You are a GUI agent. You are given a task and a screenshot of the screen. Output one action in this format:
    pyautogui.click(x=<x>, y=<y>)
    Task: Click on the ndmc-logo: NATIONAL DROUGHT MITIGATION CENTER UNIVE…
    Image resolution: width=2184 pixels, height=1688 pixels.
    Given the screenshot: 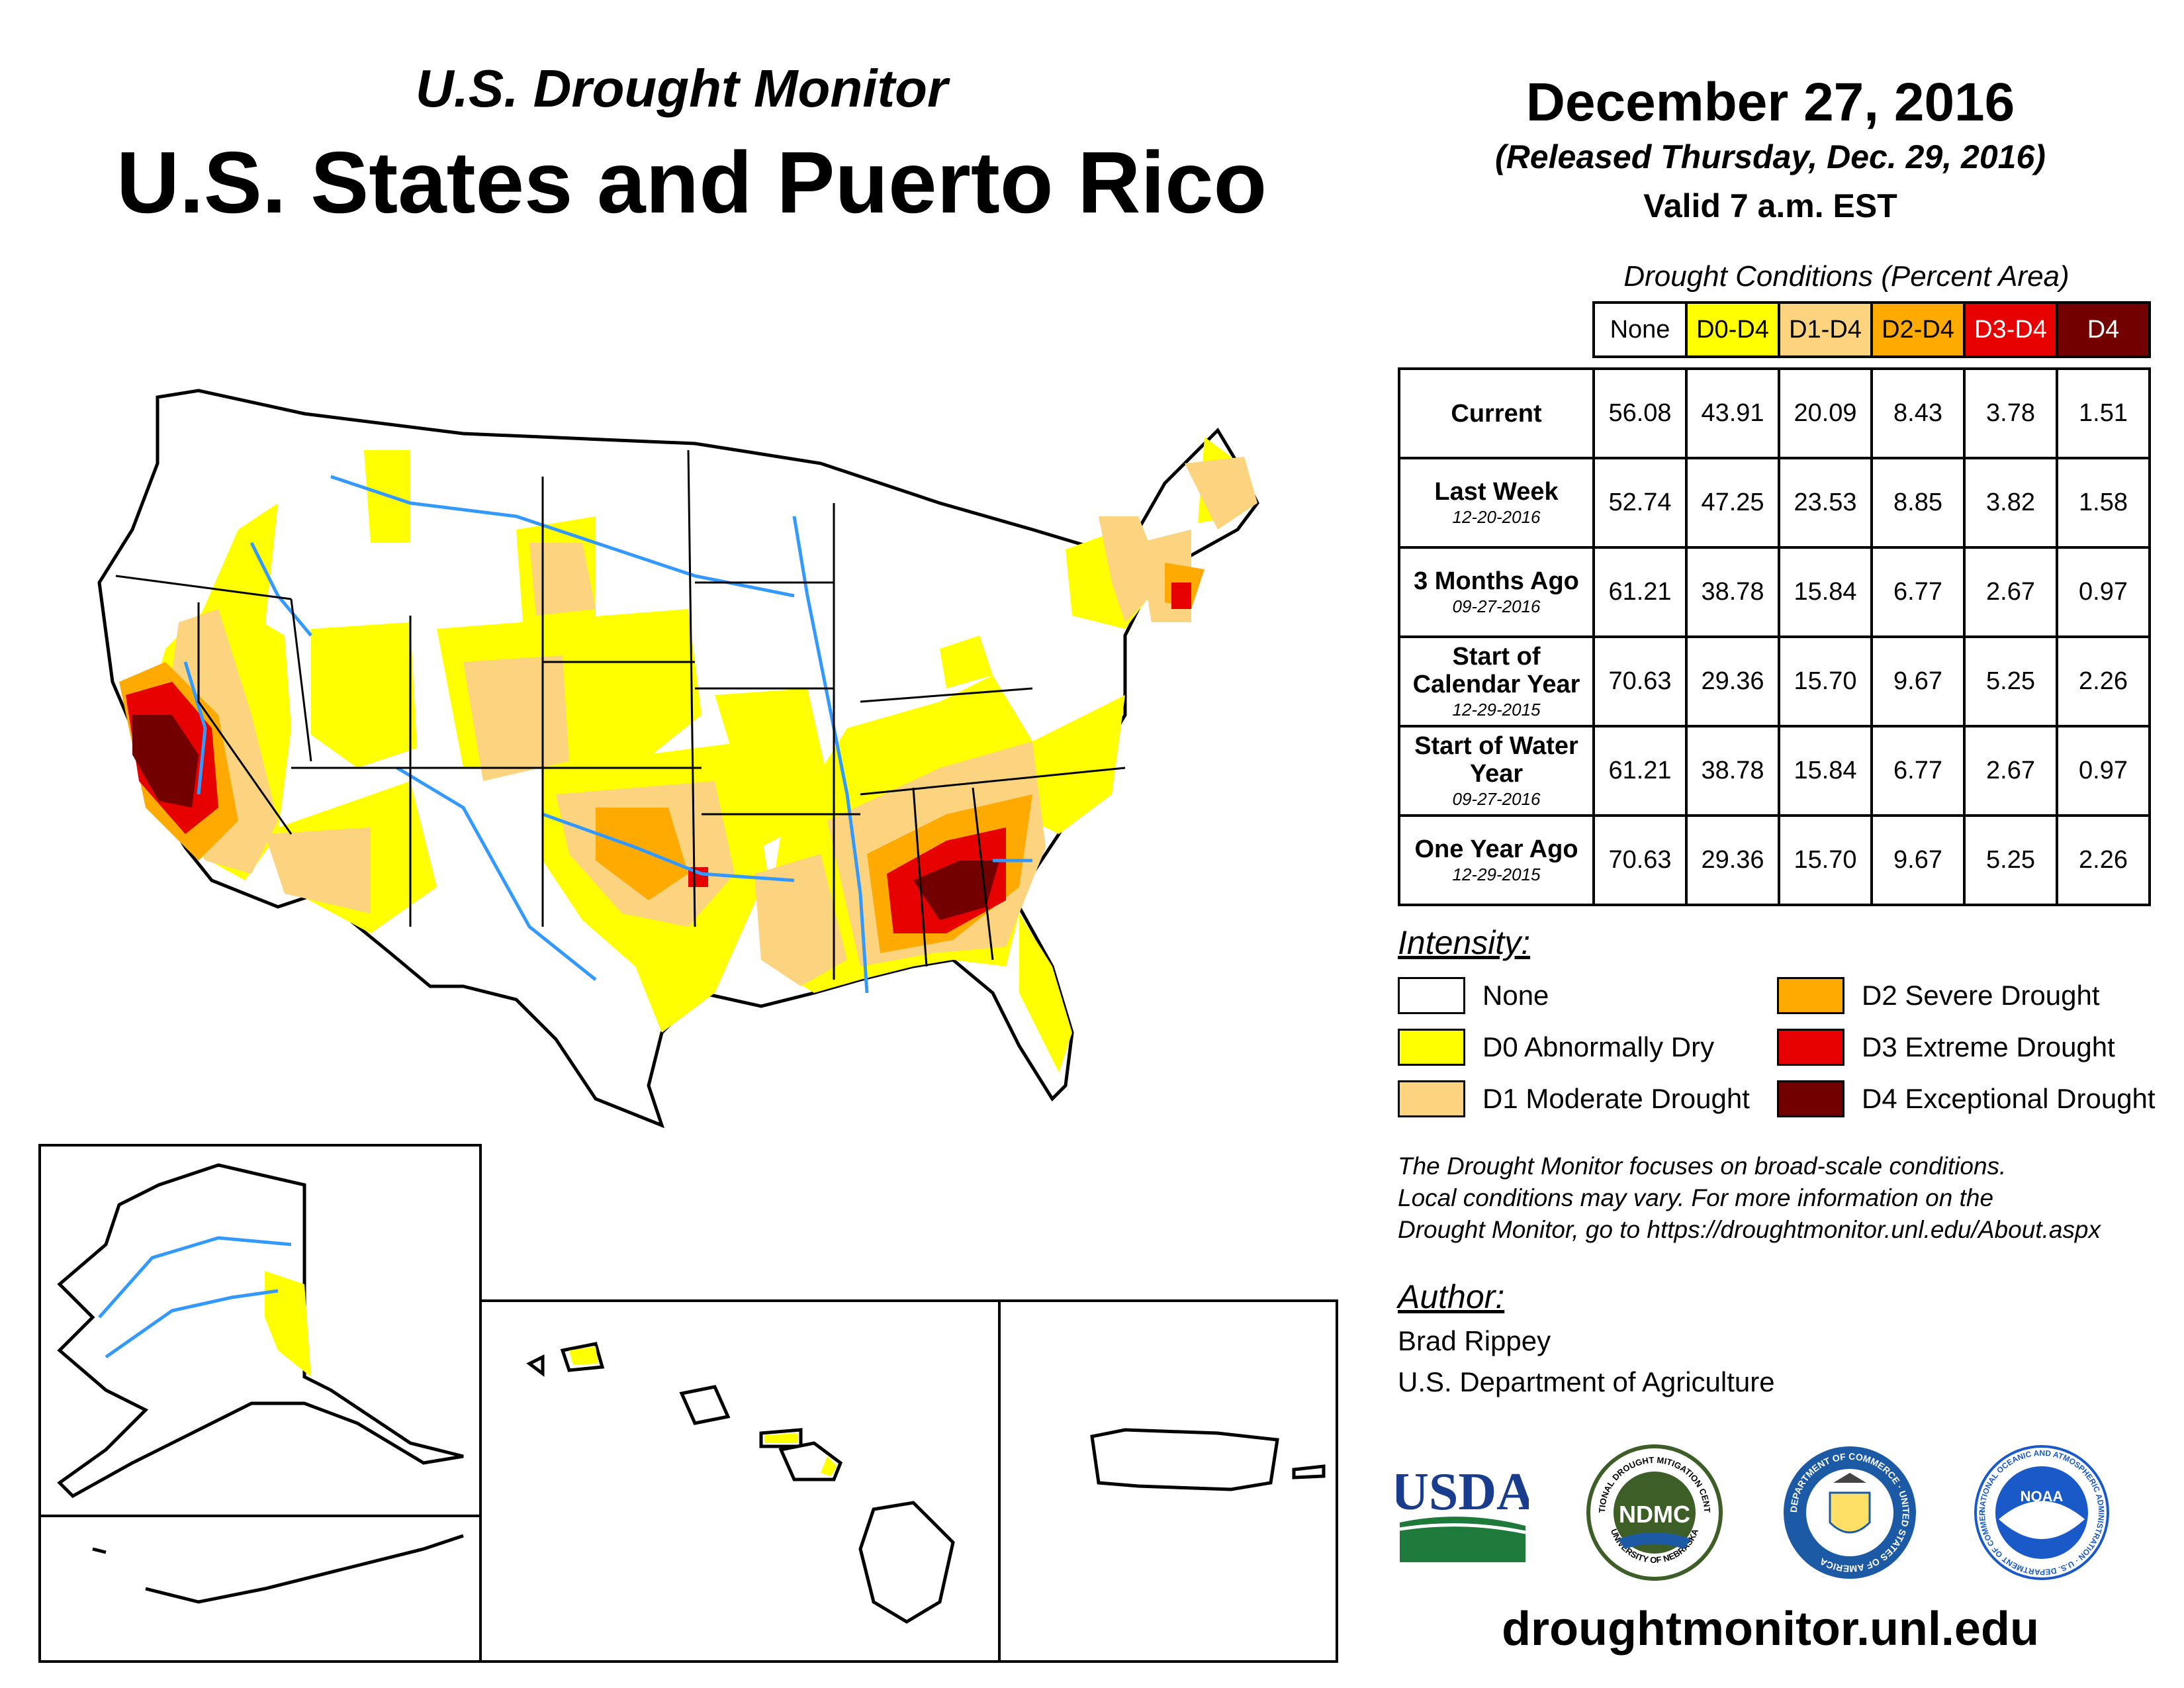 What is the action you would take?
    pyautogui.click(x=1654, y=1512)
    